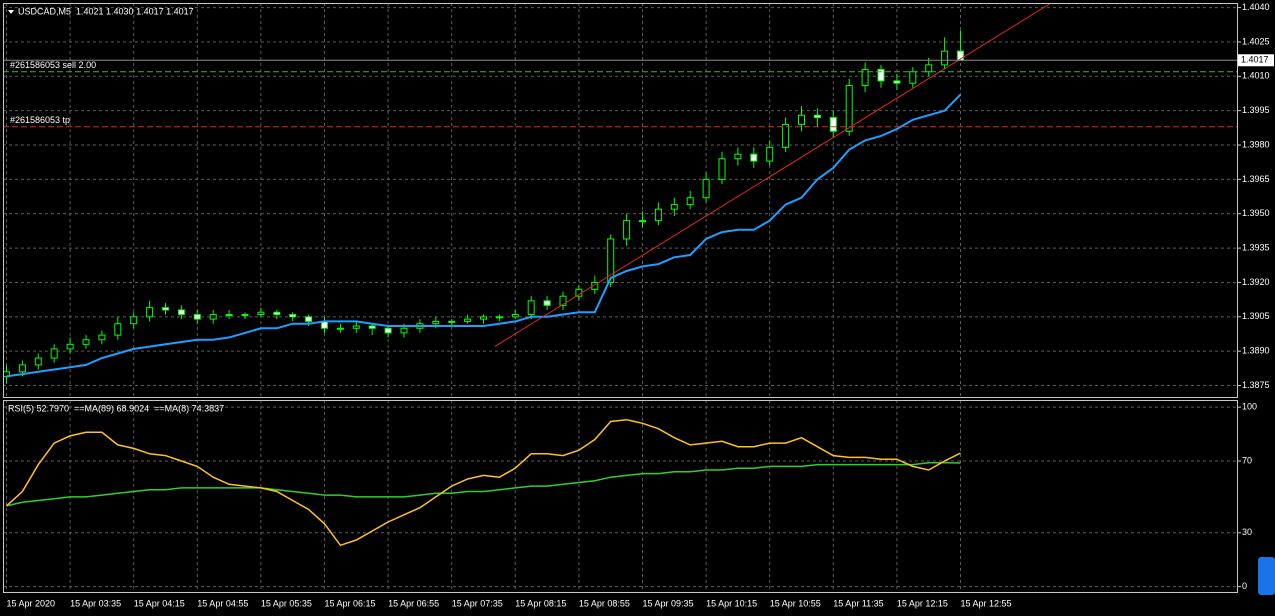 This screenshot has height=616, width=1275. What do you see at coordinates (1244, 586) in the screenshot?
I see `y-tick-label: 0` at bounding box center [1244, 586].